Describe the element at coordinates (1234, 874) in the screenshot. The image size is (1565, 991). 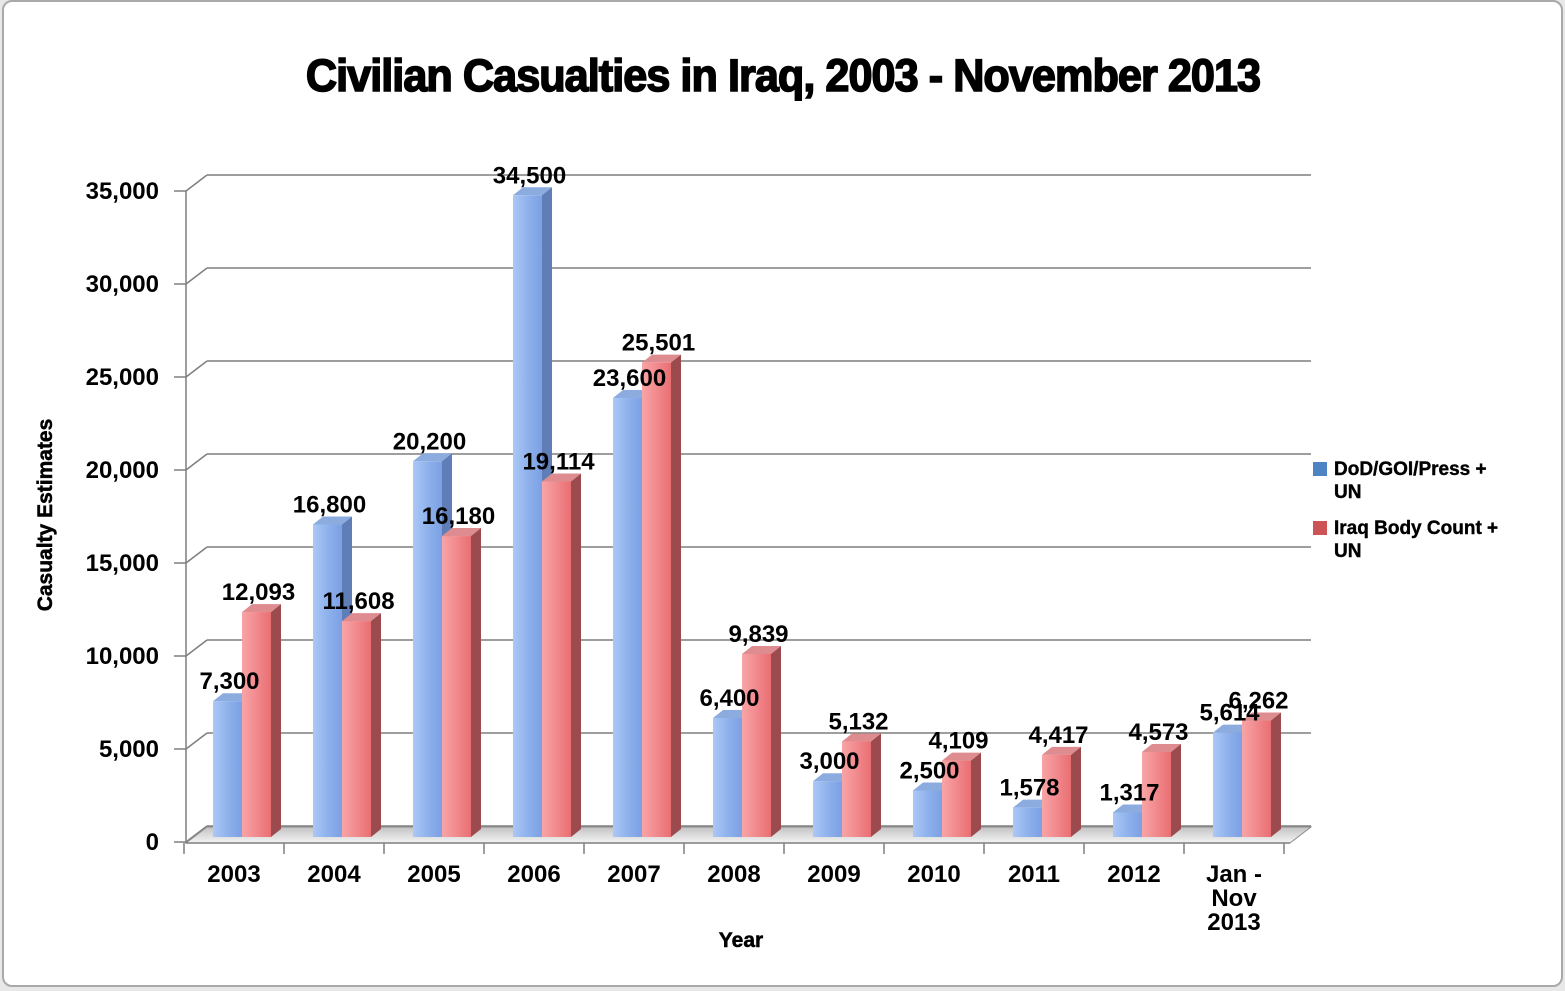
I see `x-tick-label-line: Jan -` at that location.